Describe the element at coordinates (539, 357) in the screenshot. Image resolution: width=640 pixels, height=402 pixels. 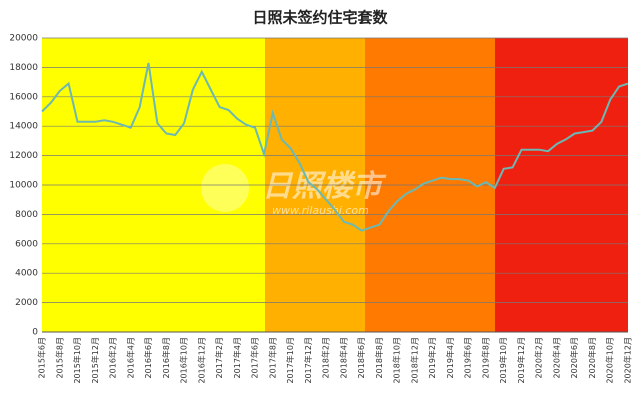
I see `x-tick-label: 2020年2月` at that location.